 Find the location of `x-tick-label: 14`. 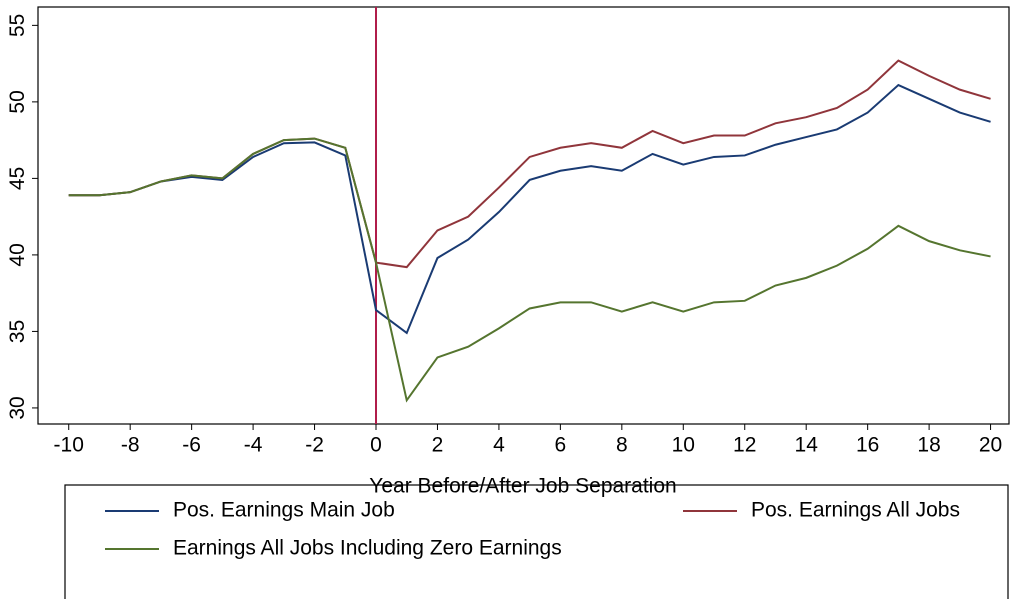

x-tick-label: 14 is located at coordinates (807, 445).